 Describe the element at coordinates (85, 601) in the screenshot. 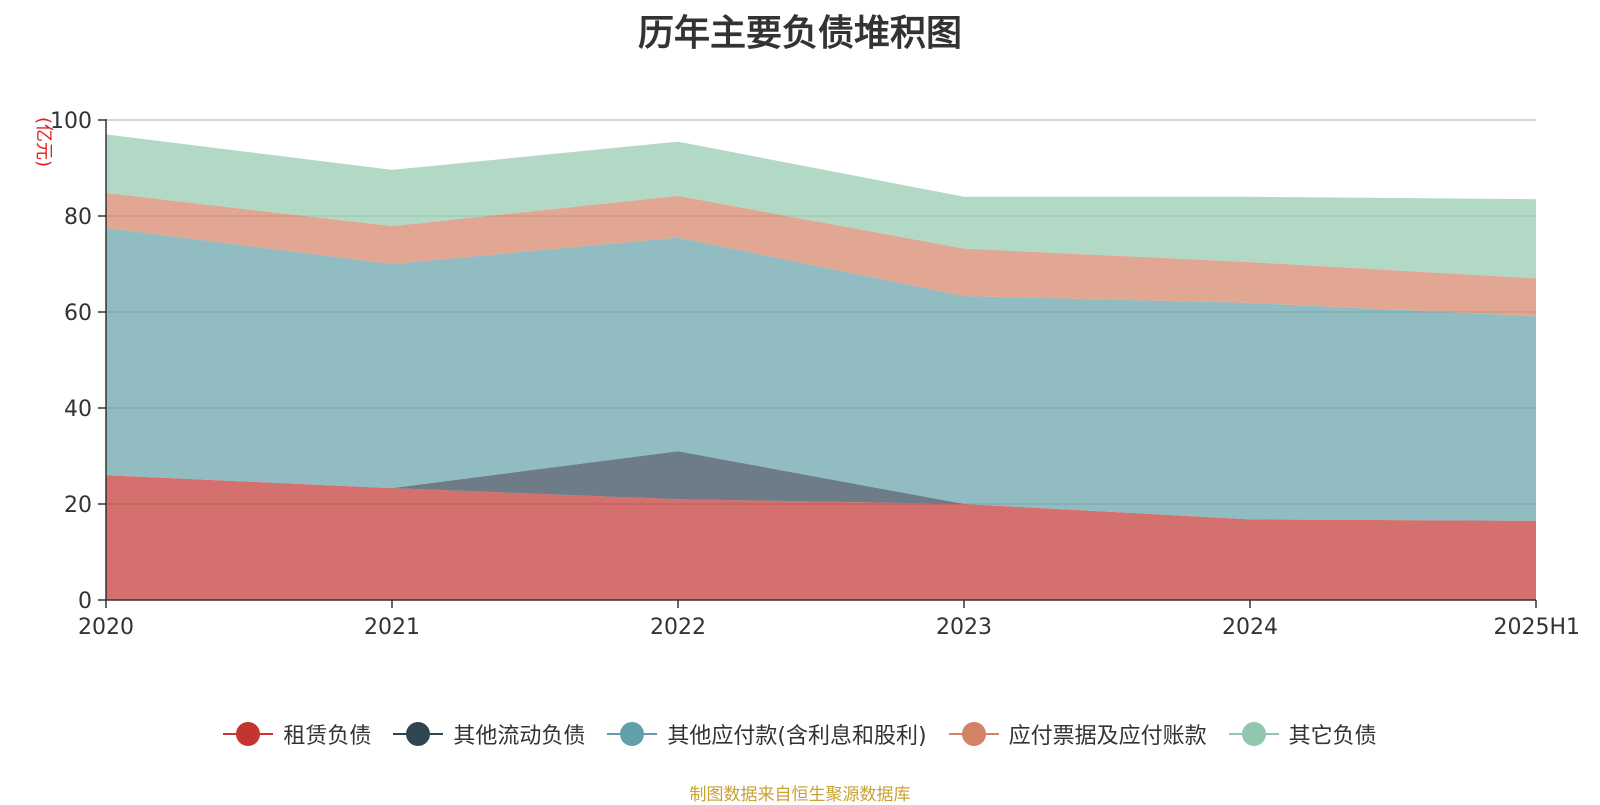

I see `y-tick-label: 0` at that location.